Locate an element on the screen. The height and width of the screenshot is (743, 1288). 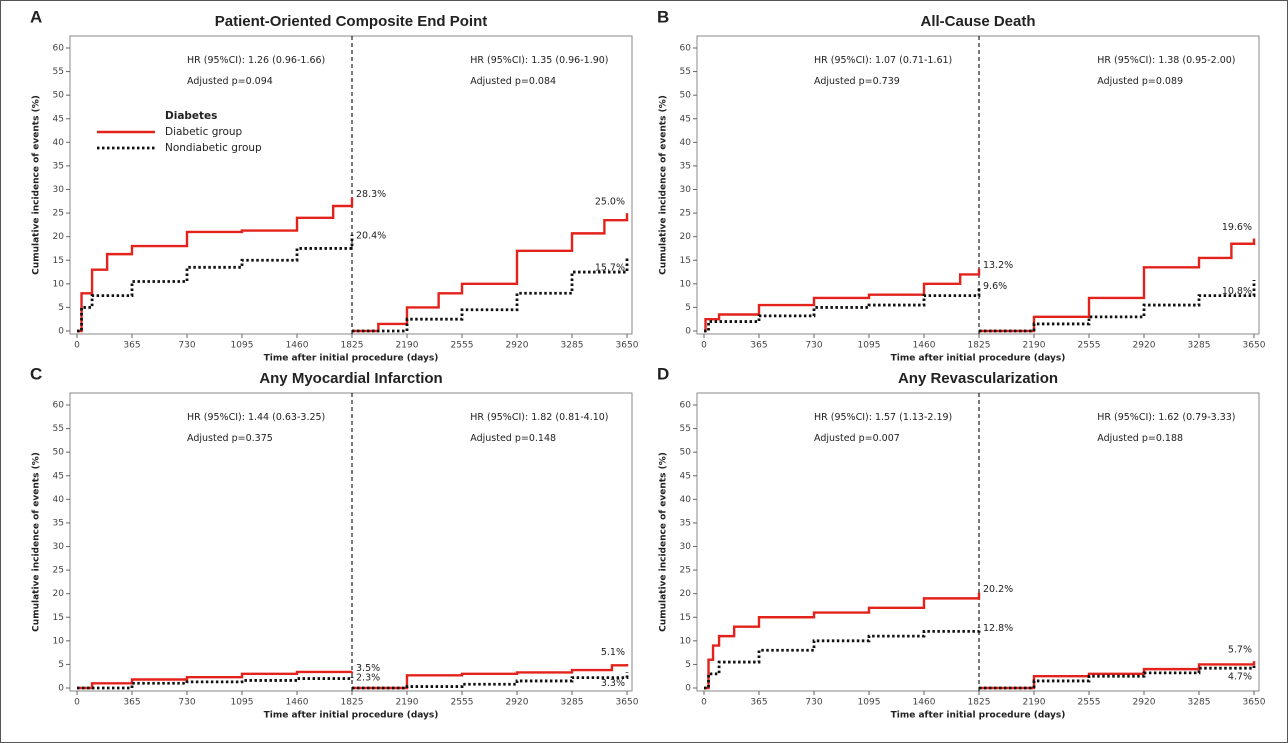
chart-title: Any Myocardial Infarction is located at coordinates (350, 378).